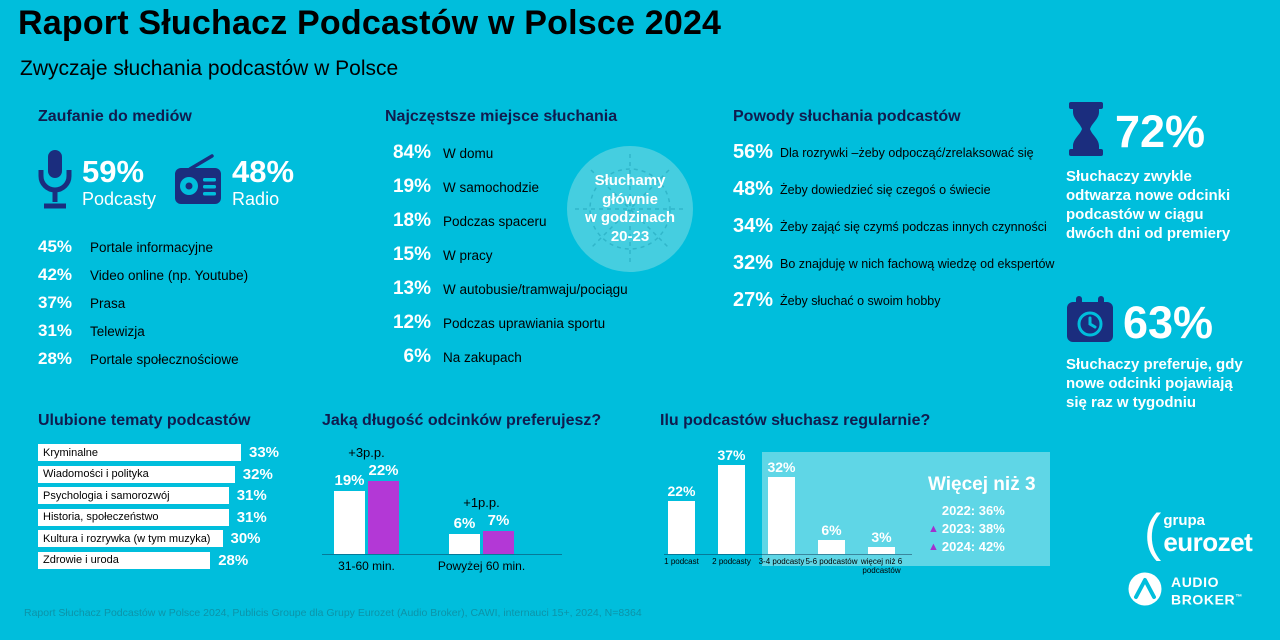 The width and height of the screenshot is (1280, 640). I want to click on topic-row: Psychologia i samorozwój 31%, so click(195, 495).